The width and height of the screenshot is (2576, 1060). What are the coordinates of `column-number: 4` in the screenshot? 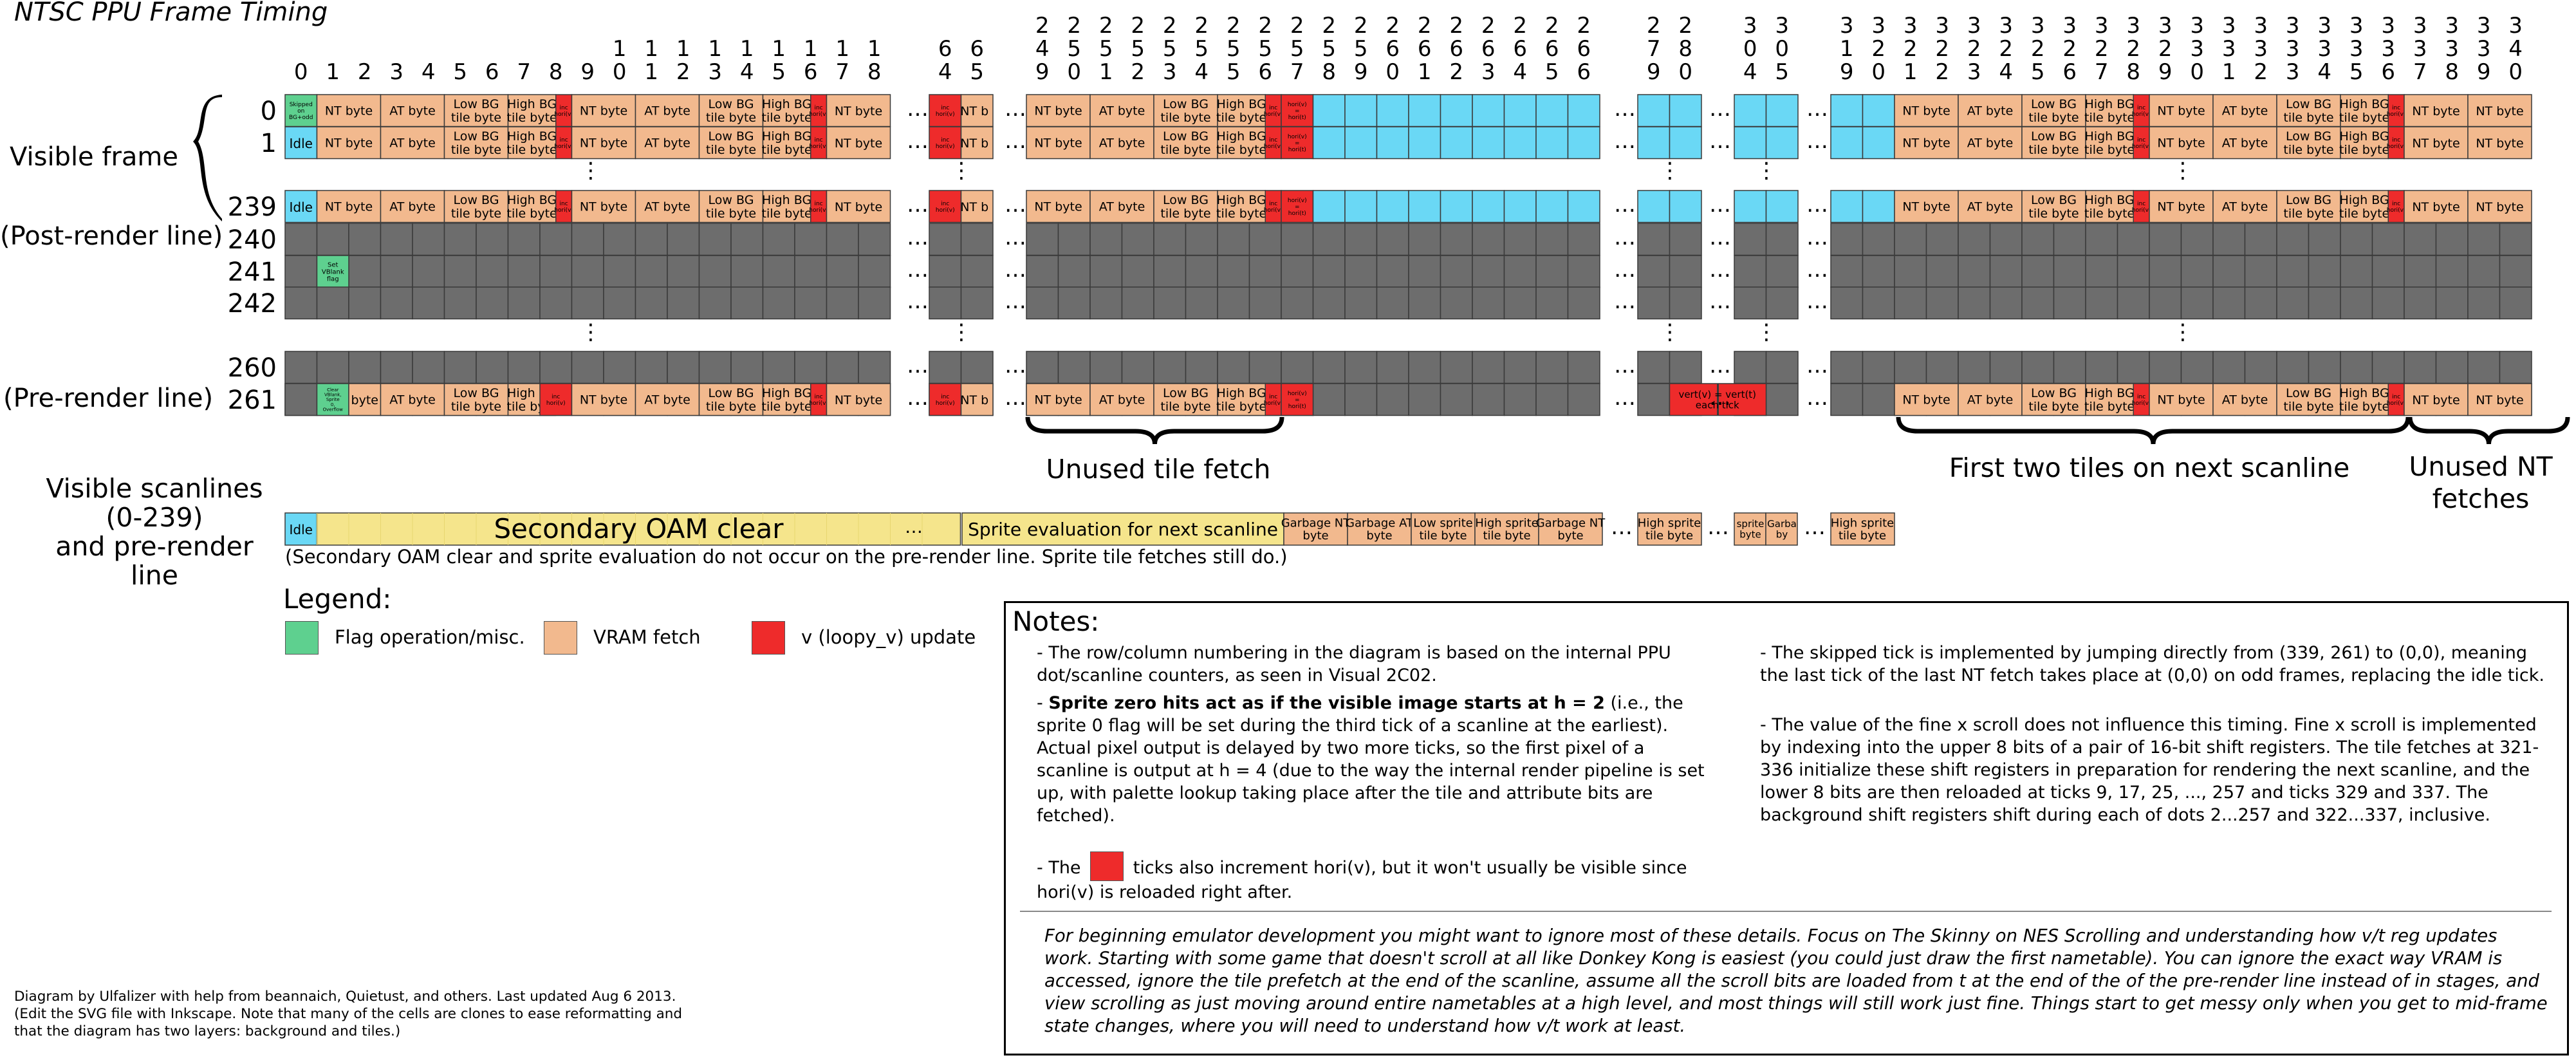 It's located at (429, 72).